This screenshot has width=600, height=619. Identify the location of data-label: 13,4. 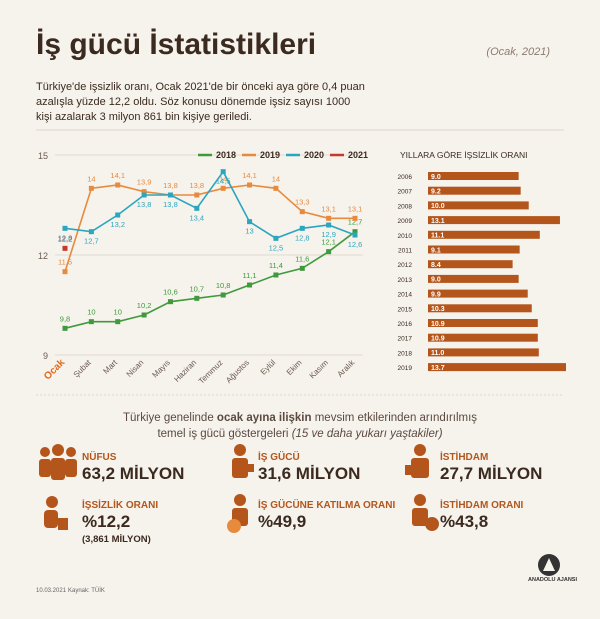
(197, 217).